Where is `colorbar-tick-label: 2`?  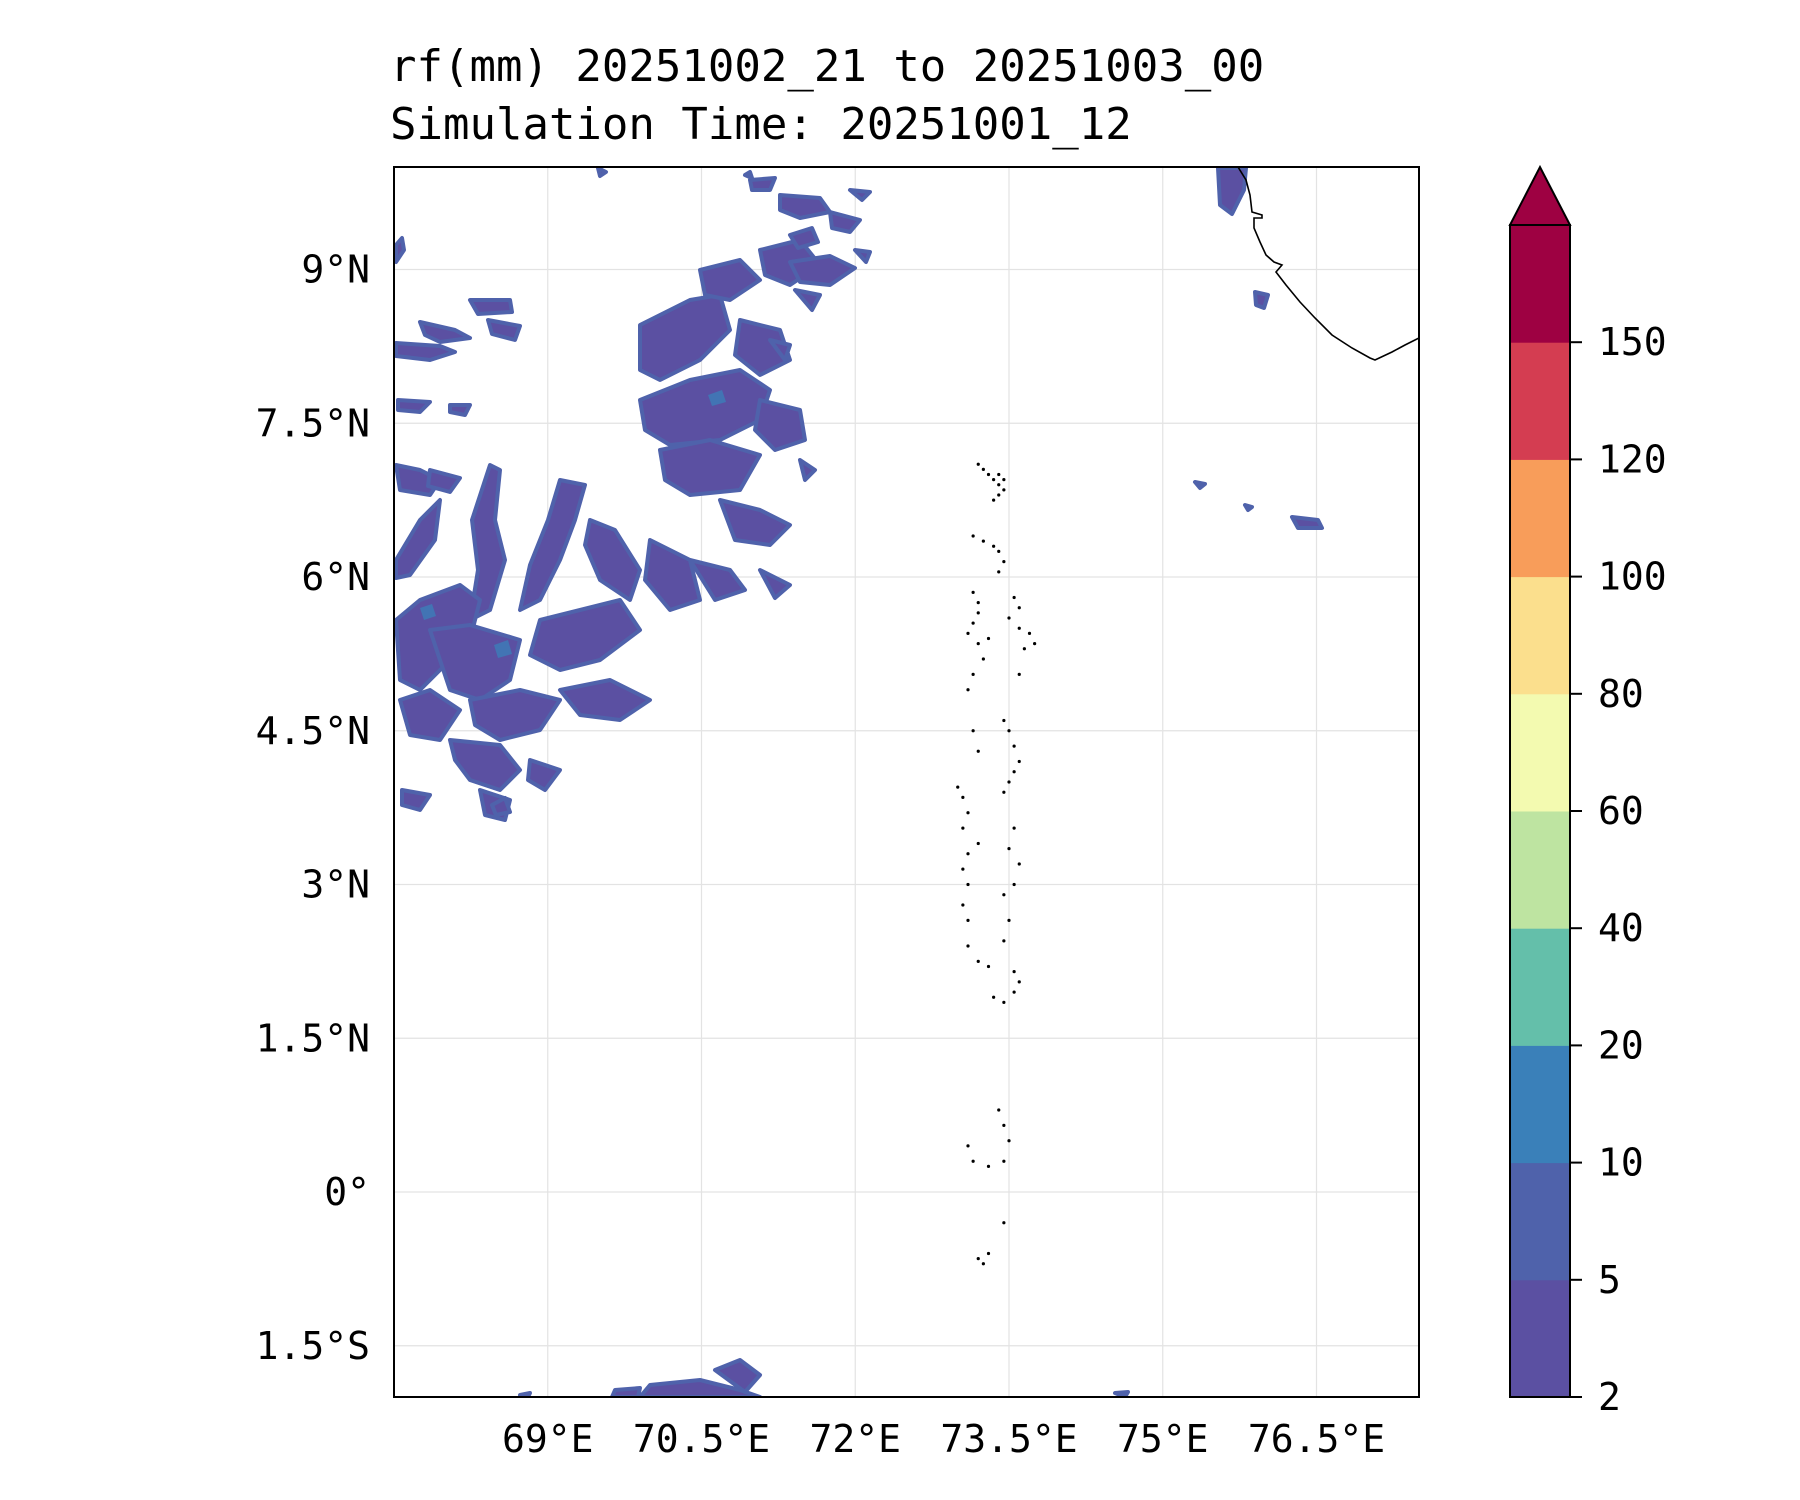 colorbar-tick-label: 2 is located at coordinates (1609, 1397).